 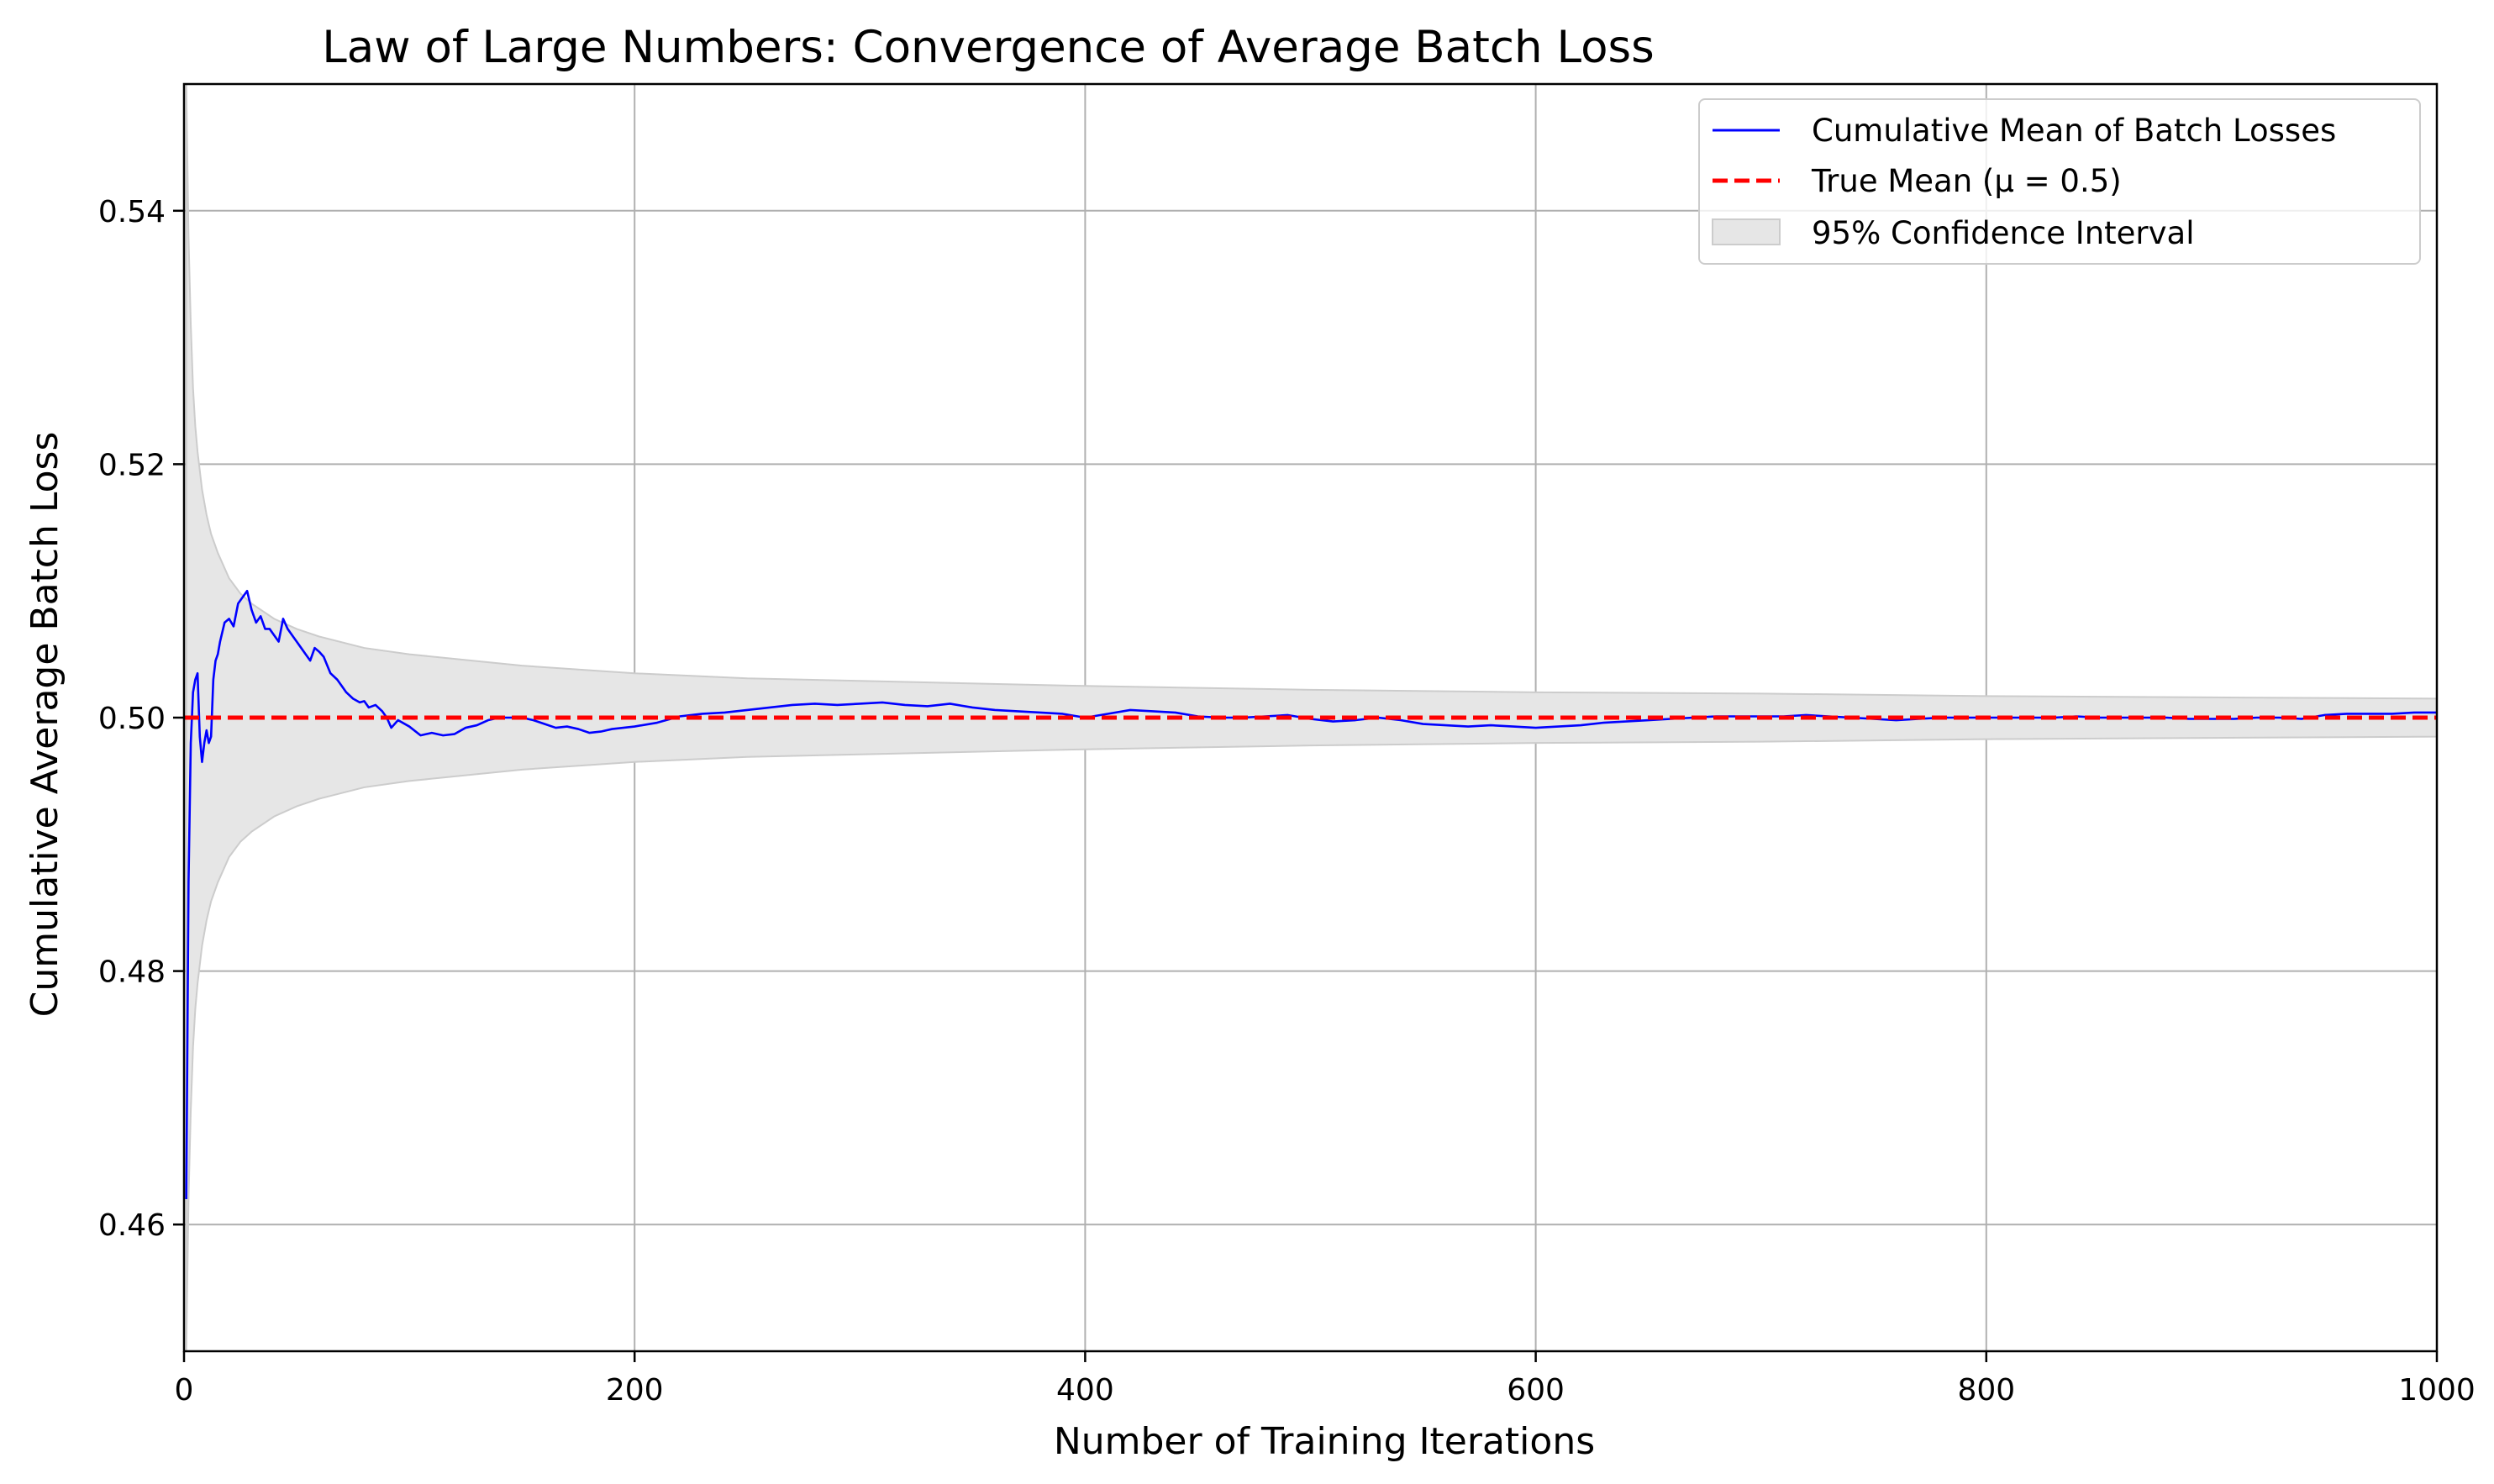 I want to click on y-tick-label: 0.48, so click(x=132, y=972).